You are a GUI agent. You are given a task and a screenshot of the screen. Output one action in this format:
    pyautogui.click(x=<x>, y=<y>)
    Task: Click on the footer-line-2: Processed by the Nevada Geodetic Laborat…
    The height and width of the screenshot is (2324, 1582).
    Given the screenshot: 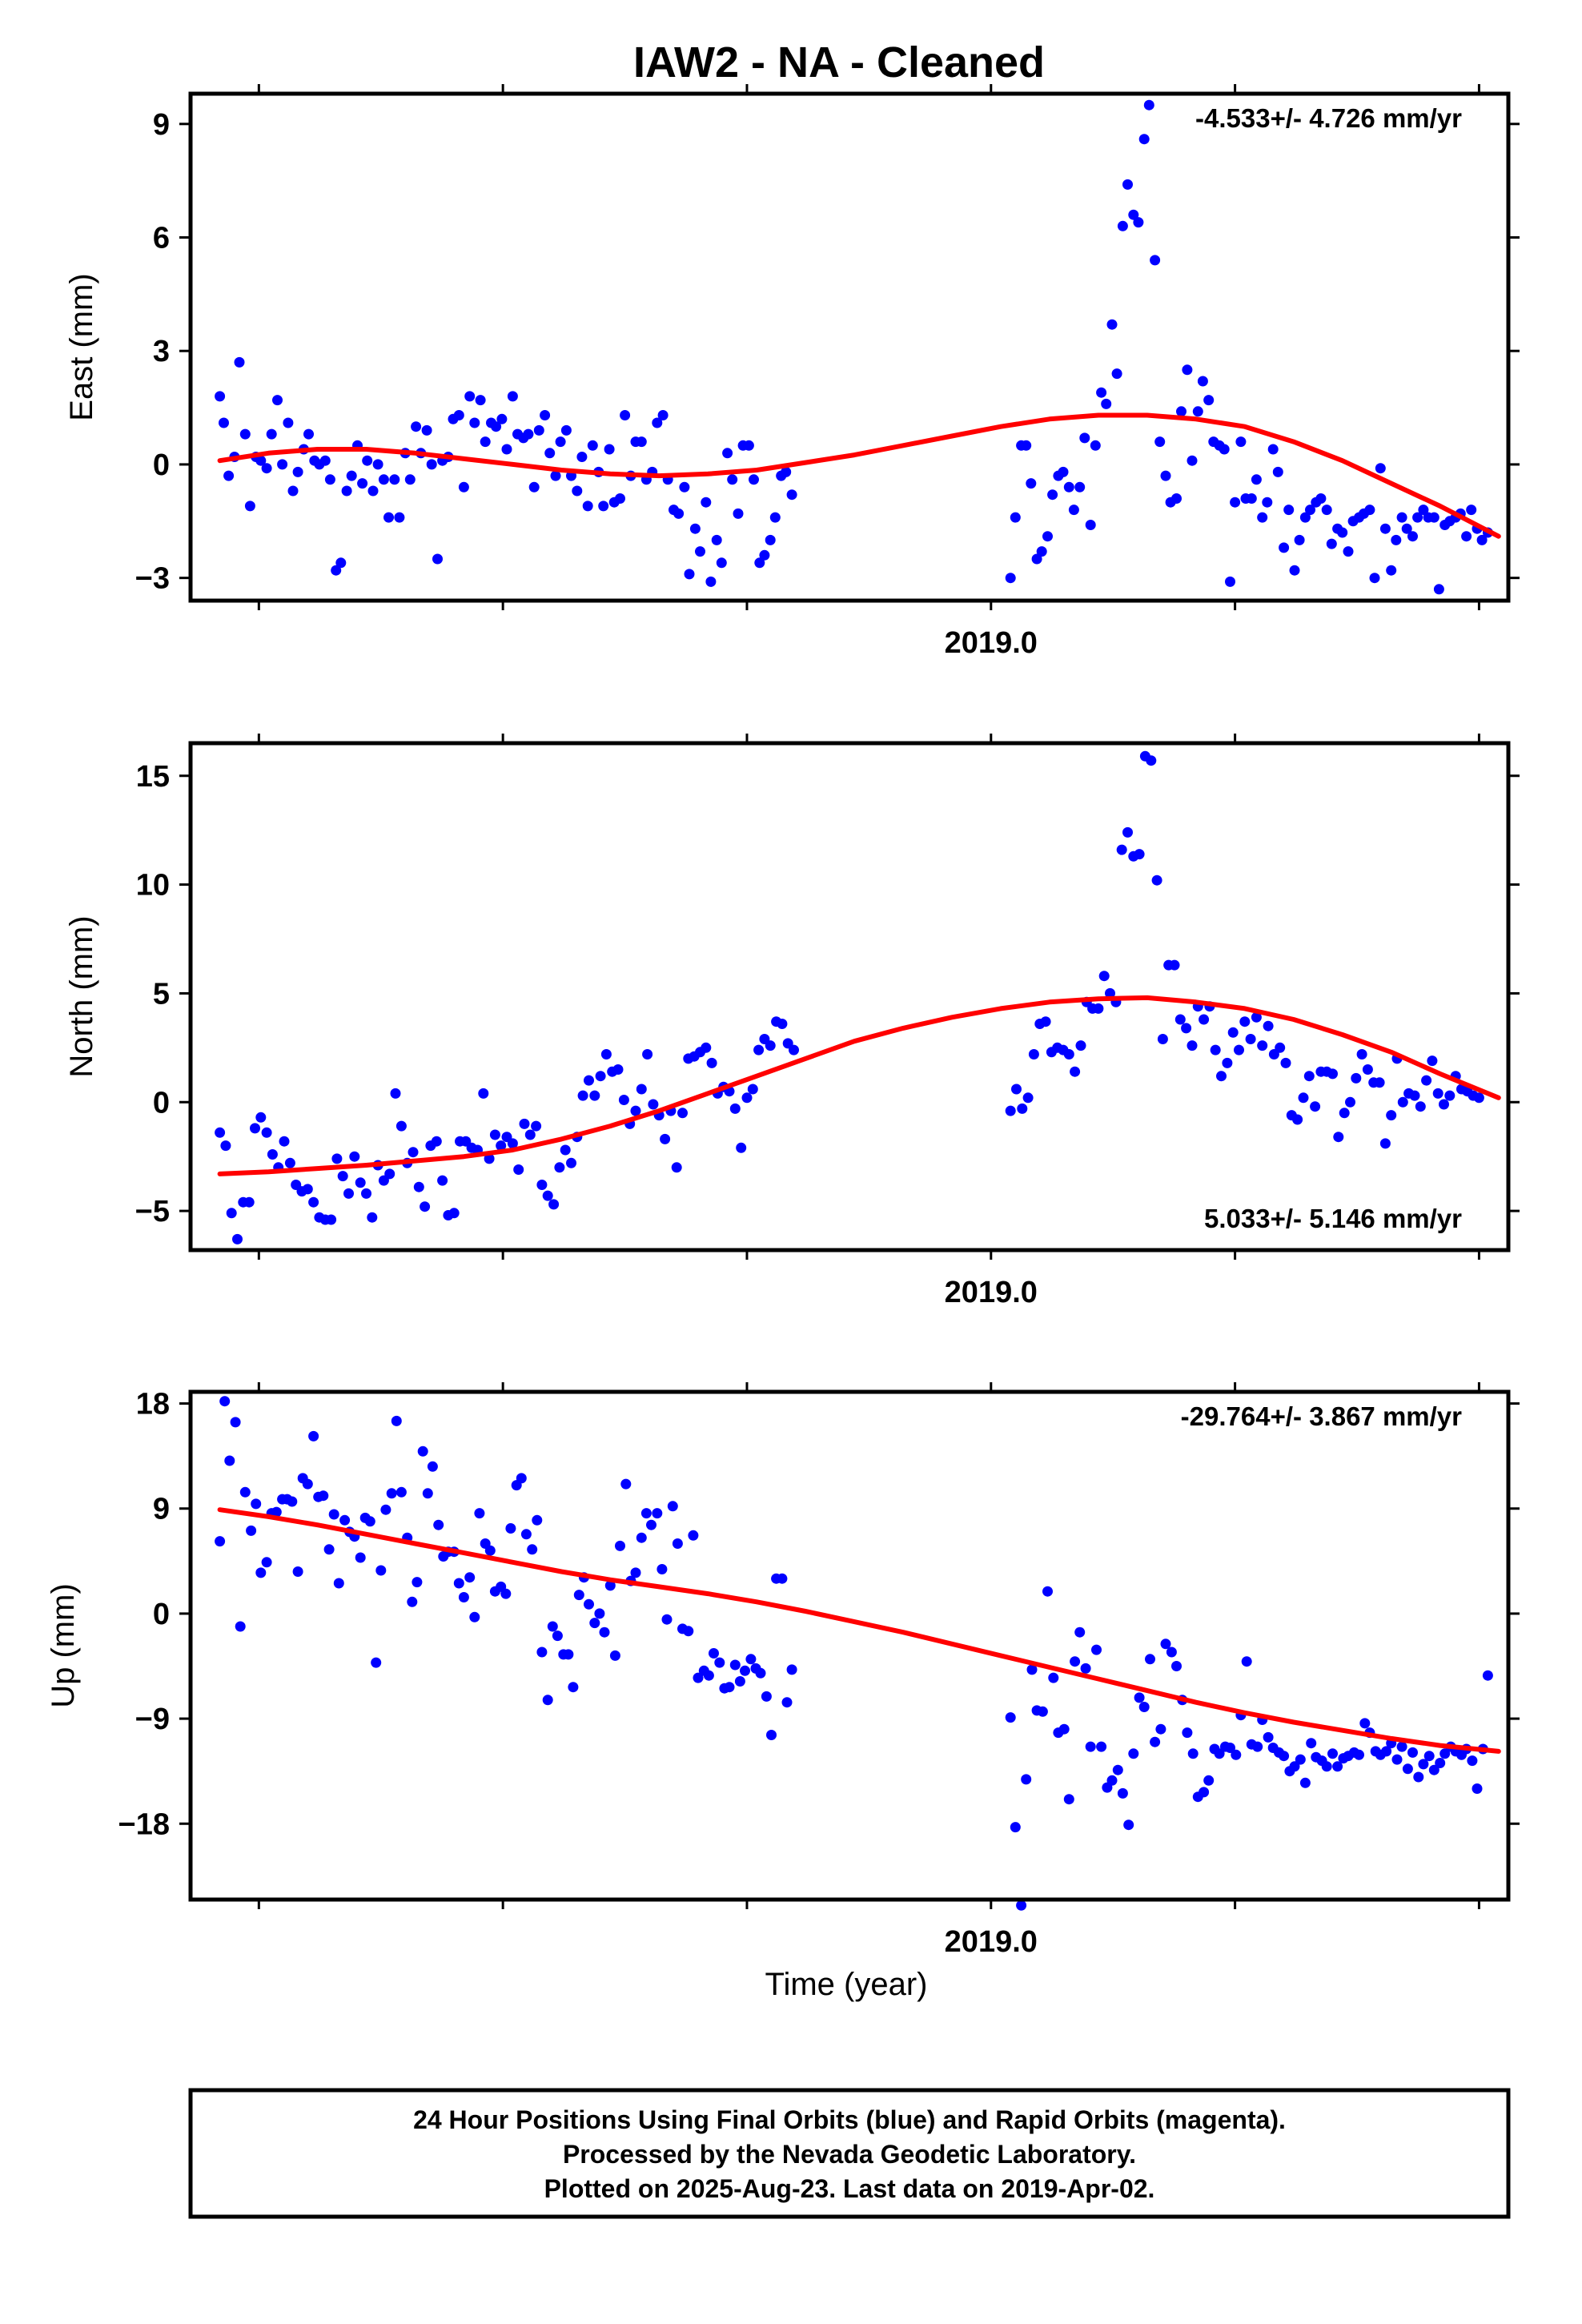 What is the action you would take?
    pyautogui.click(x=849, y=2154)
    